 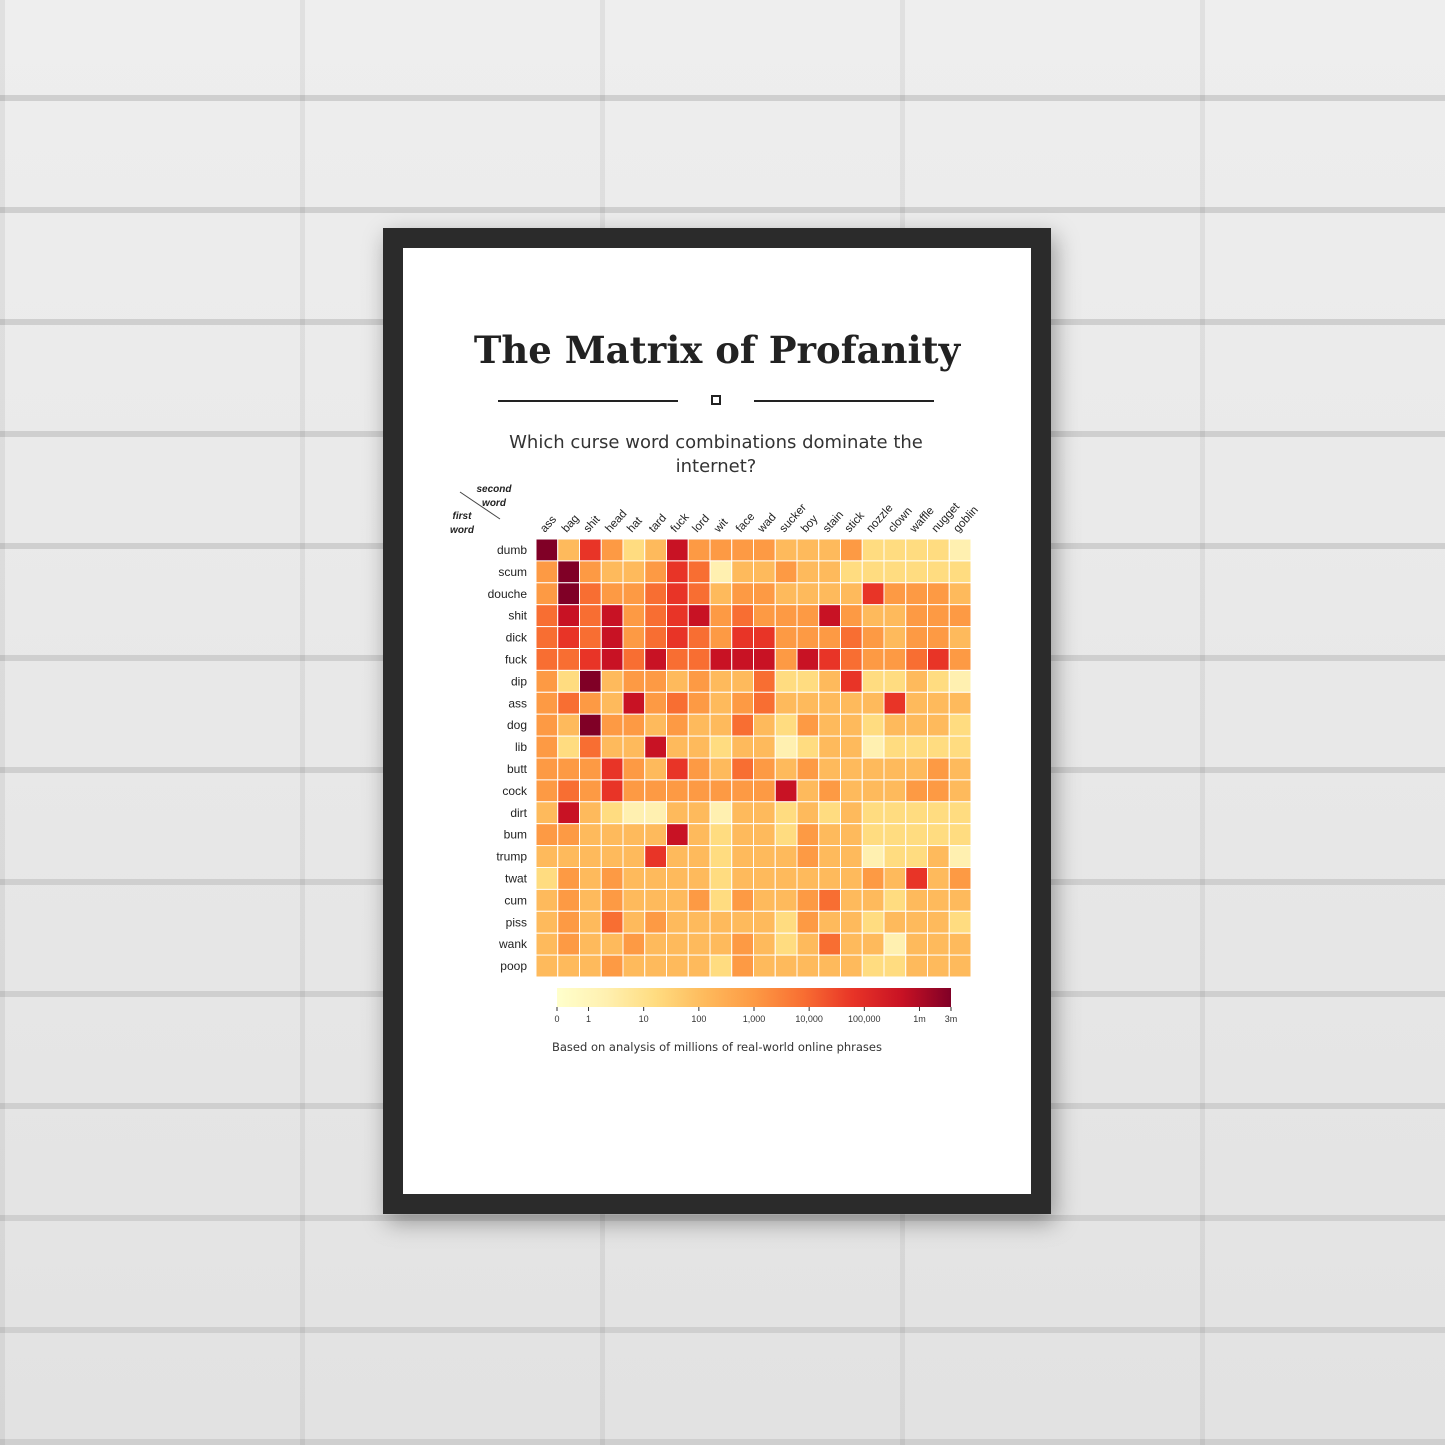 I want to click on cell-ass-stain, so click(x=829, y=703).